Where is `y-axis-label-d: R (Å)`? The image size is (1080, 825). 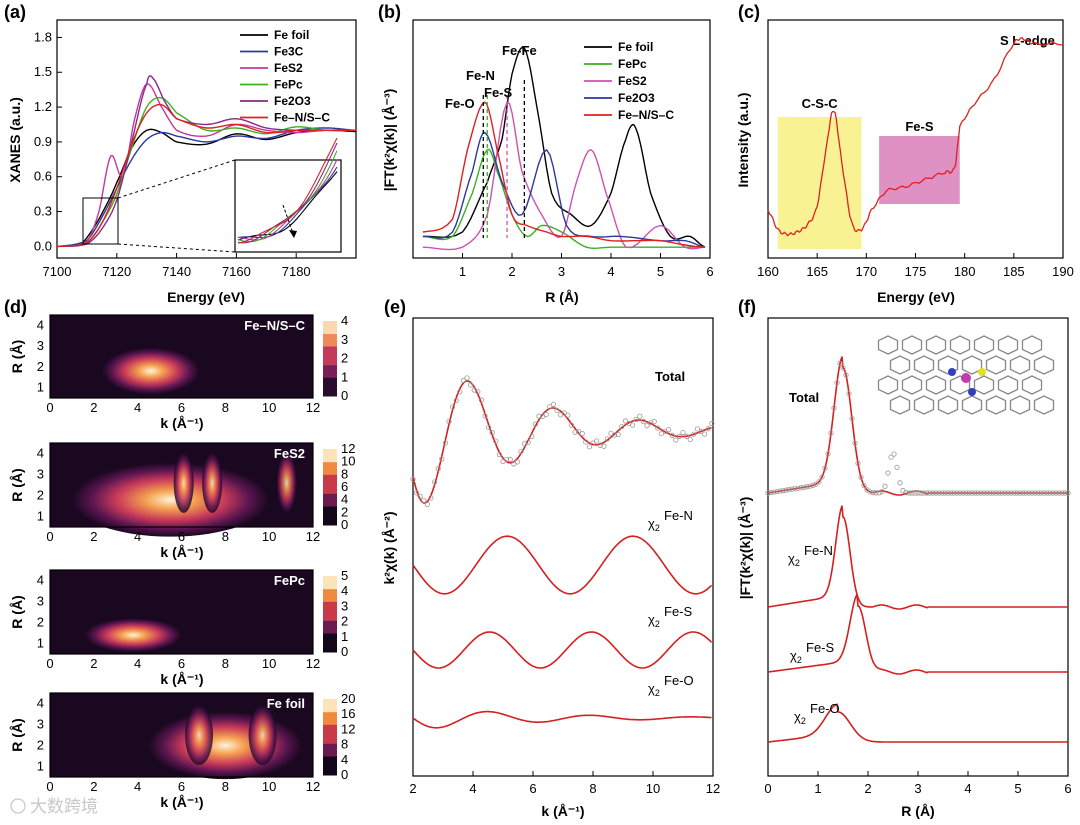
y-axis-label-d: R (Å) is located at coordinates (17, 611).